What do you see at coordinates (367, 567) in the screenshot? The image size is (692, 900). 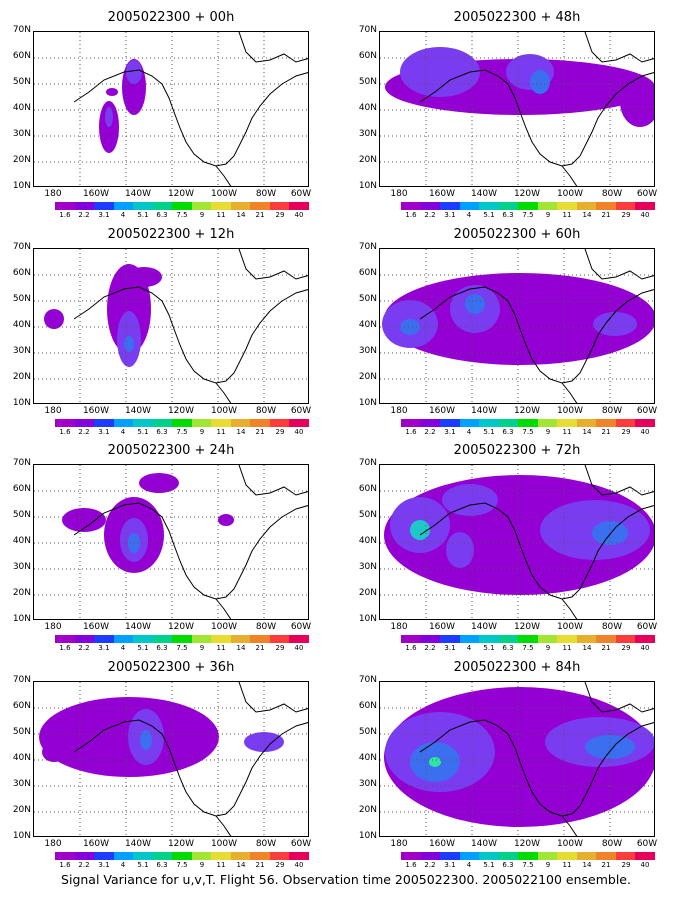 I see `latitude-label: 30N` at bounding box center [367, 567].